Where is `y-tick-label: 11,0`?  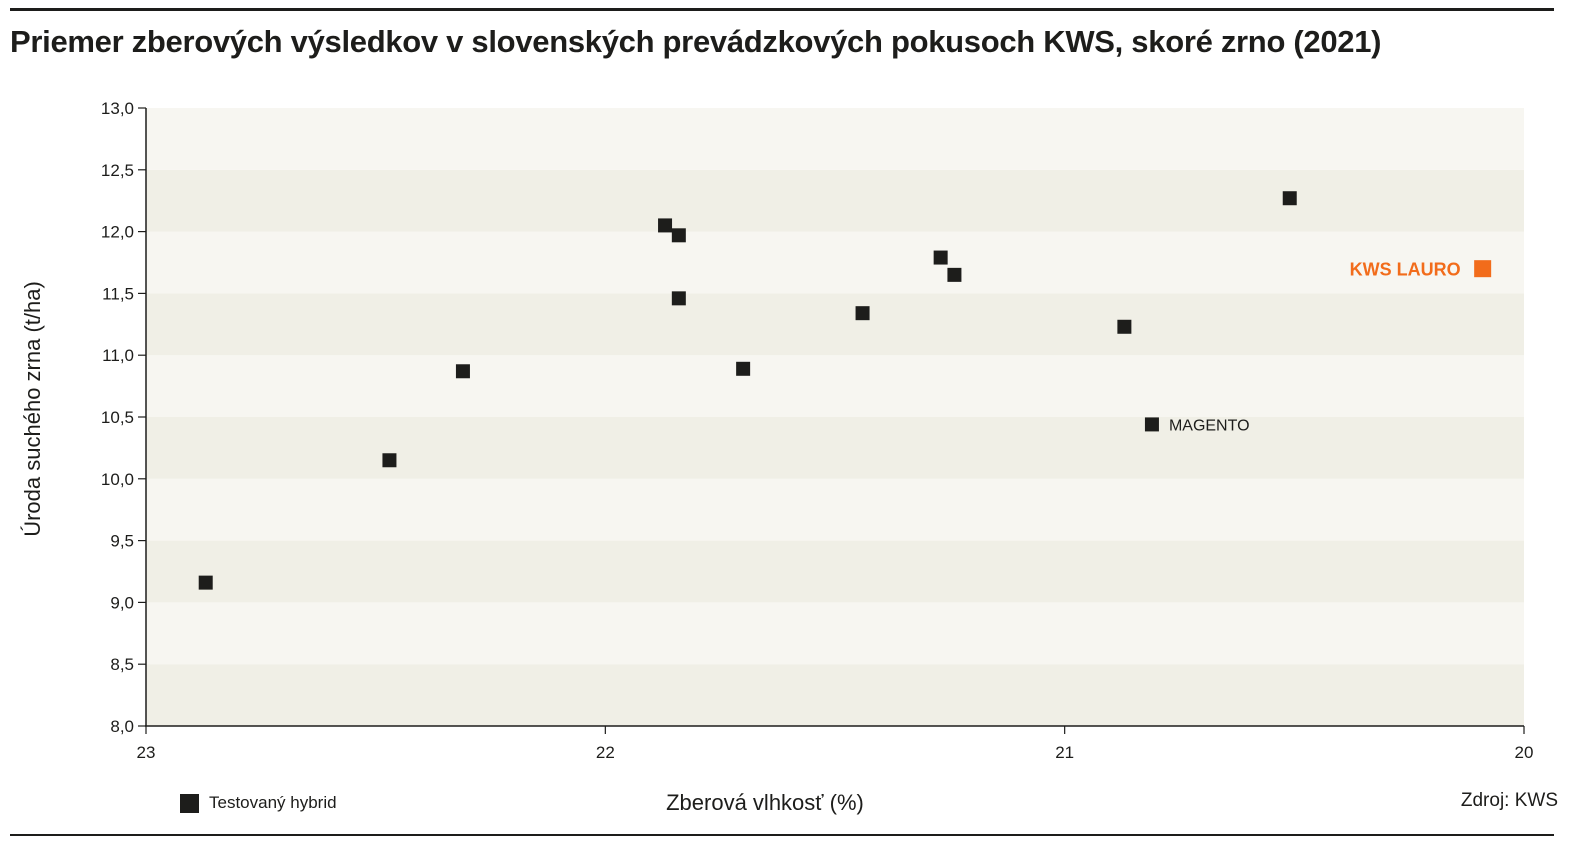
y-tick-label: 11,0 is located at coordinates (118, 355).